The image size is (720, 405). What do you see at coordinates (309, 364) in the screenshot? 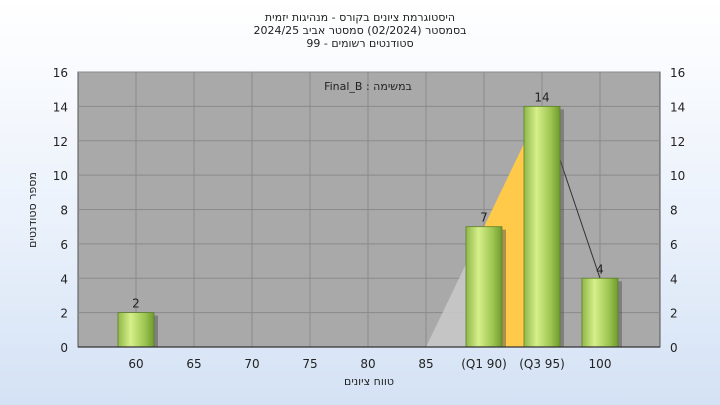
I see `x-tick-label: 75` at bounding box center [309, 364].